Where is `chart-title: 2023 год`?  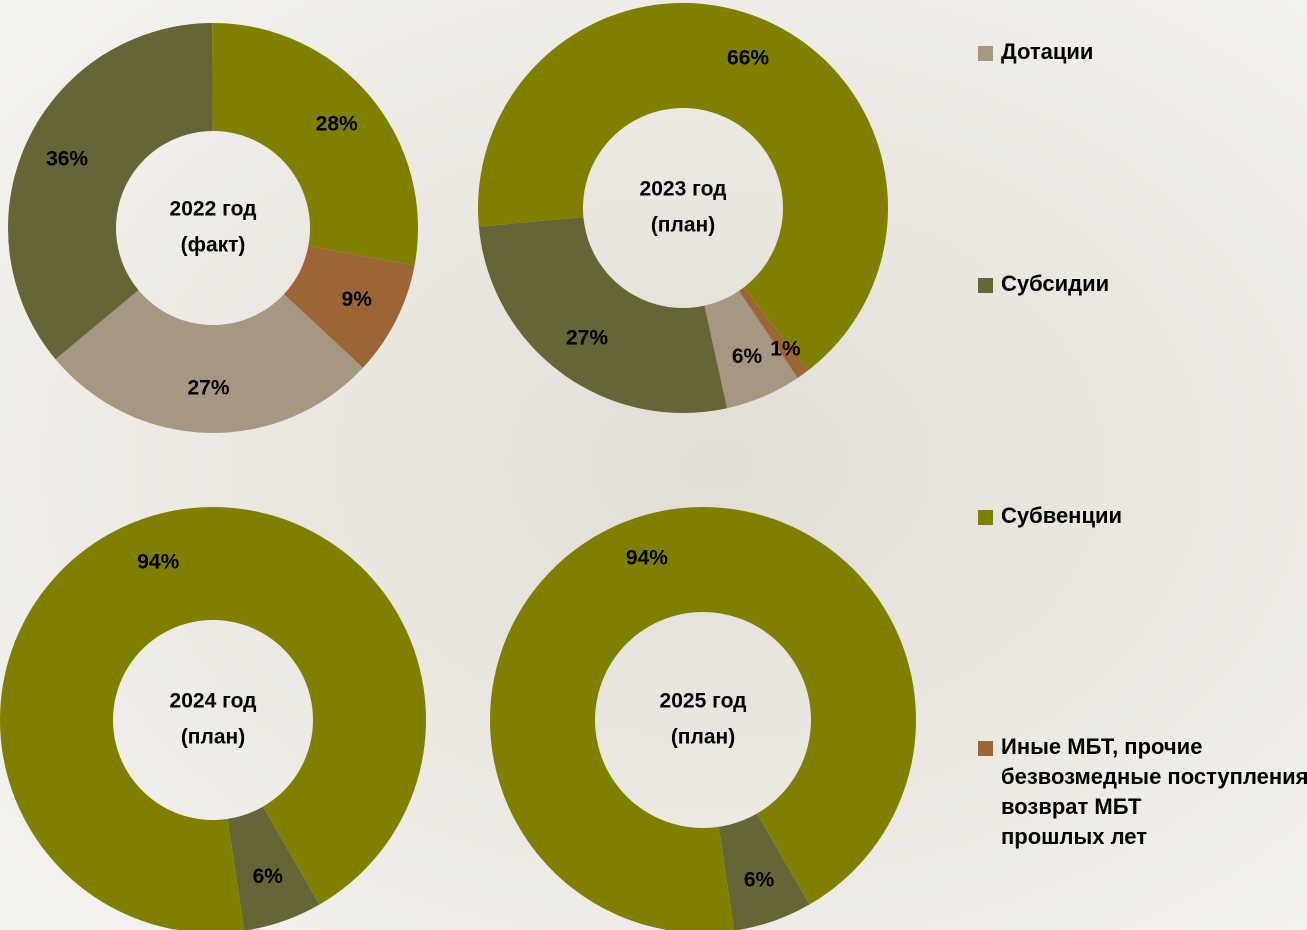 chart-title: 2023 год is located at coordinates (683, 189).